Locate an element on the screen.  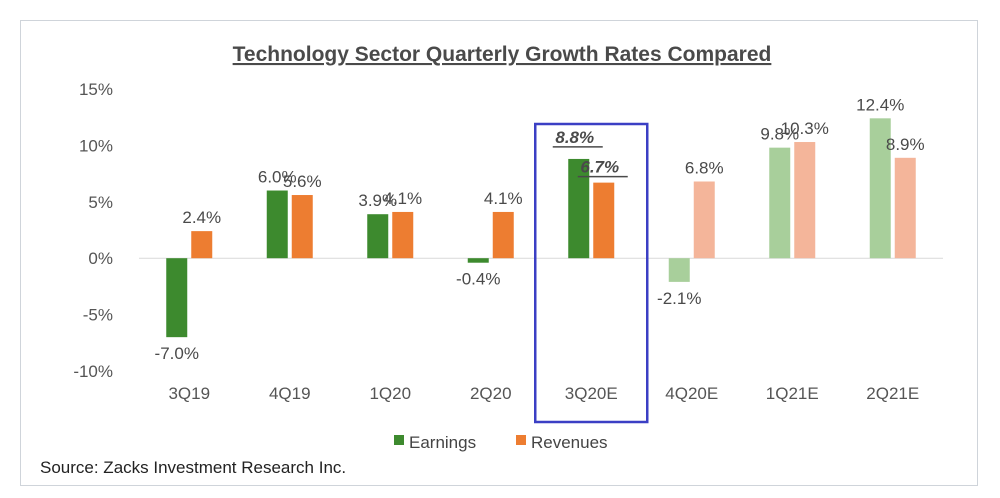
category-label-2q20: 2Q20 is located at coordinates (491, 393).